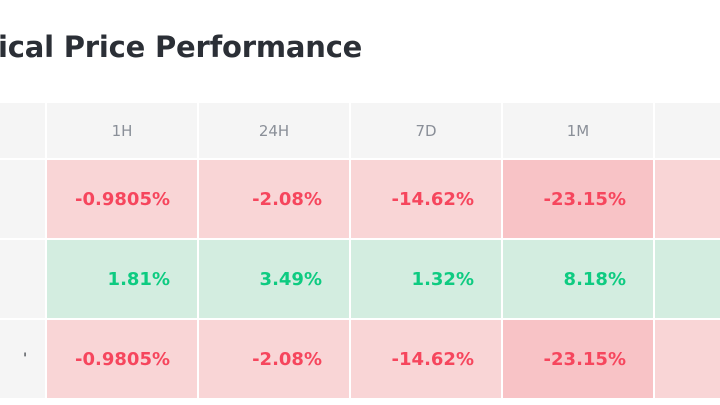 The image size is (720, 405). I want to click on header-1h: 1H, so click(122, 130).